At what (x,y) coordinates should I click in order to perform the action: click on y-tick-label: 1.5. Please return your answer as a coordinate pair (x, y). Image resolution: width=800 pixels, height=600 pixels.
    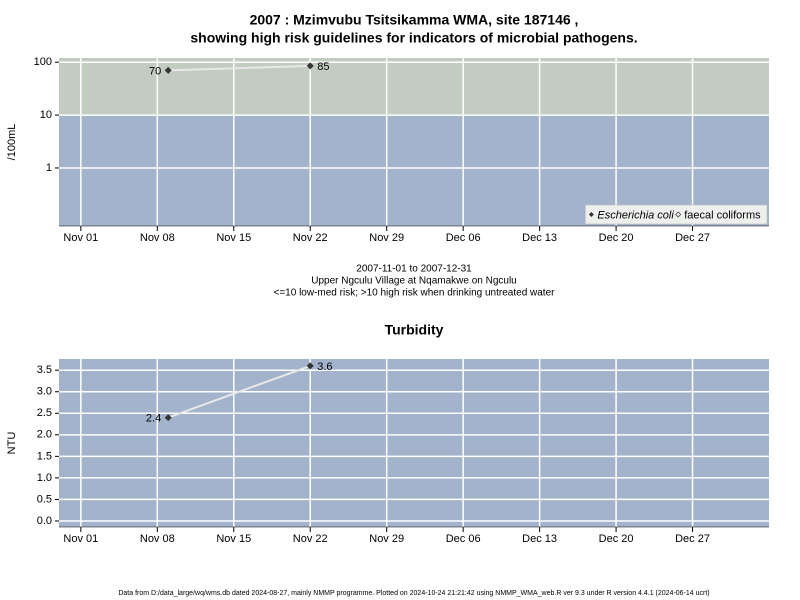
    Looking at the image, I should click on (44, 456).